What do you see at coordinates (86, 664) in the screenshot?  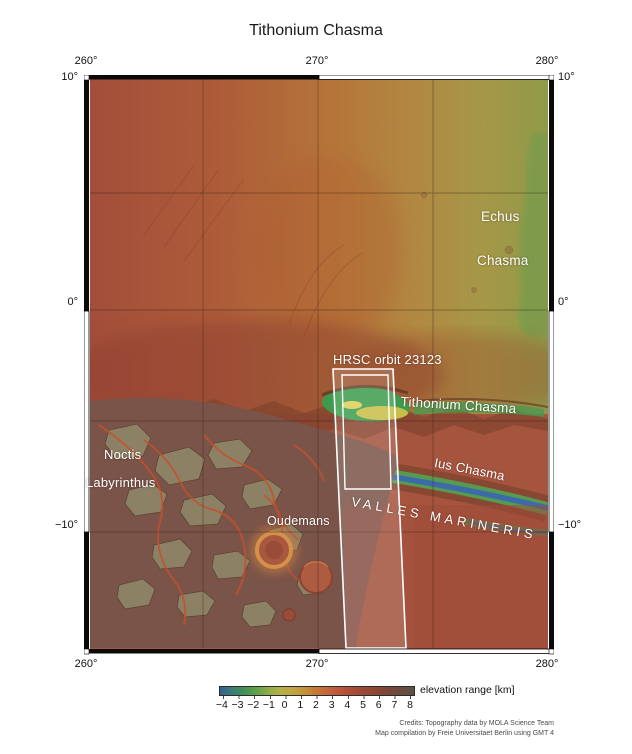 I see `axis-bottom-260: 260°` at bounding box center [86, 664].